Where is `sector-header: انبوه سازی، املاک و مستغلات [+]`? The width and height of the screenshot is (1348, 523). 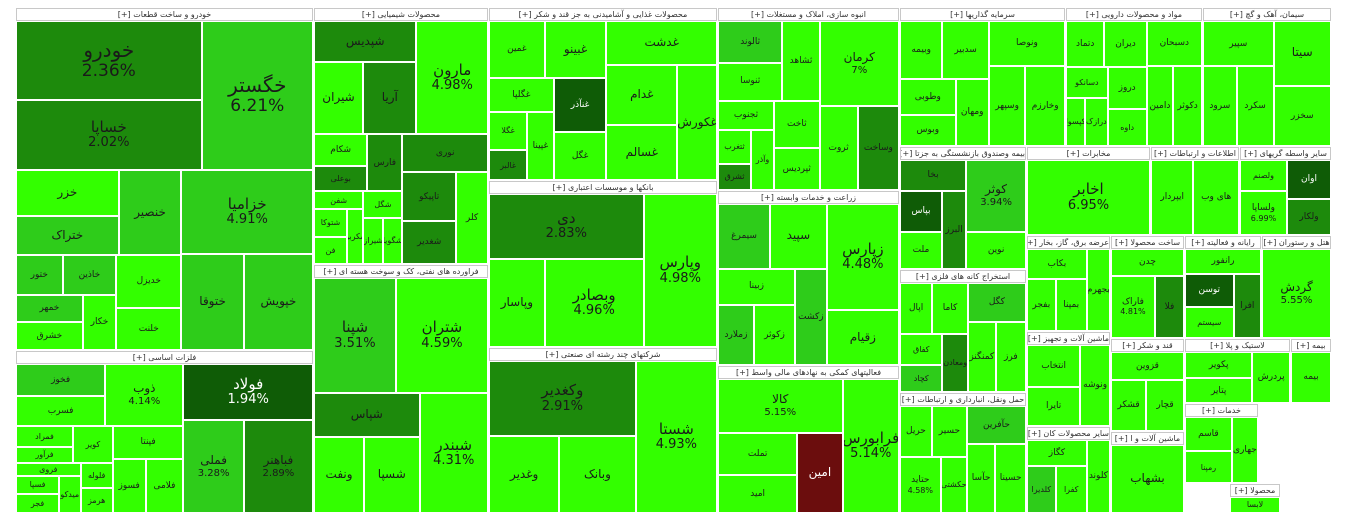 sector-header: انبوه سازی، املاک و مستغلات [+] is located at coordinates (808, 14).